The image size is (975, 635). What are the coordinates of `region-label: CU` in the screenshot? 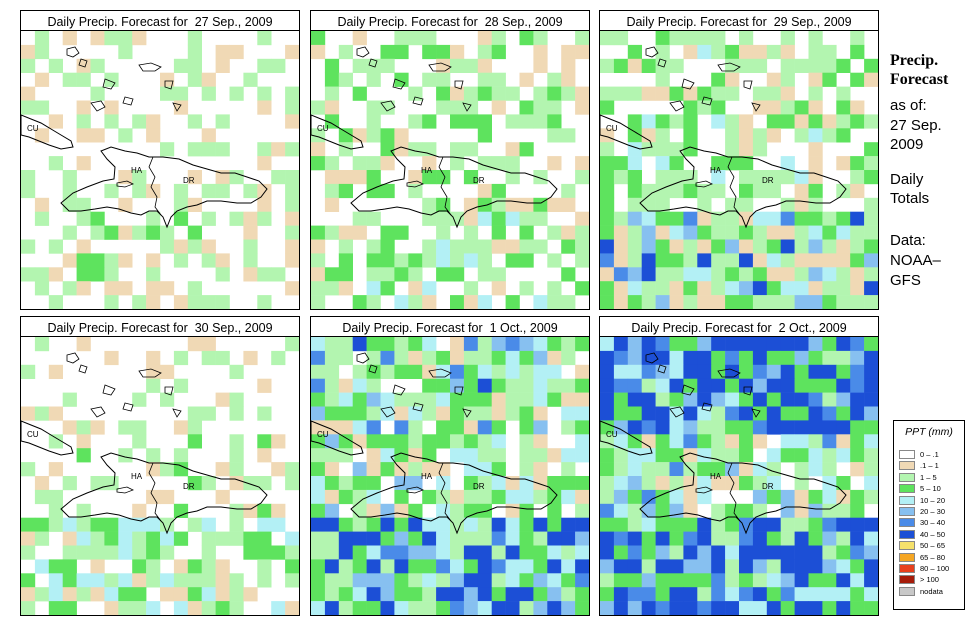 It's located at (33, 128).